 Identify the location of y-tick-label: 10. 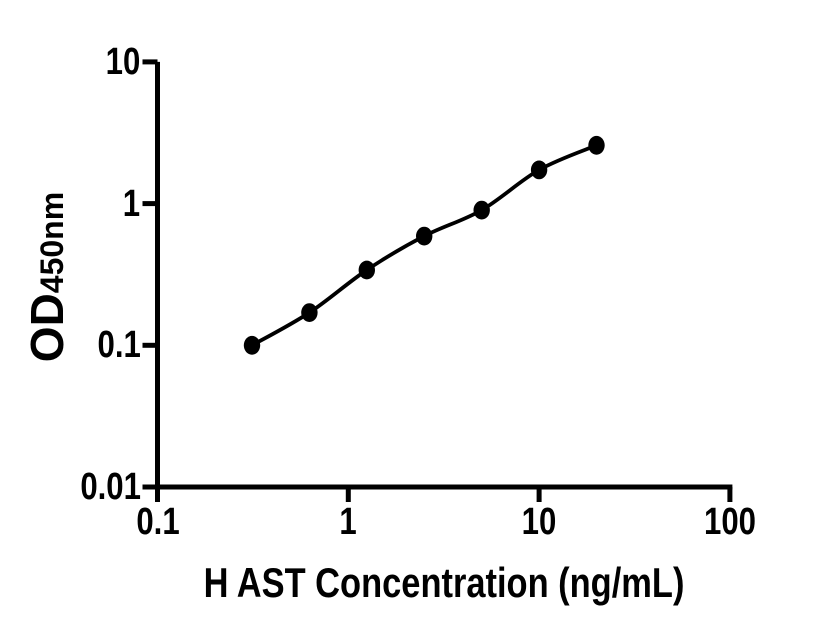
(123, 61).